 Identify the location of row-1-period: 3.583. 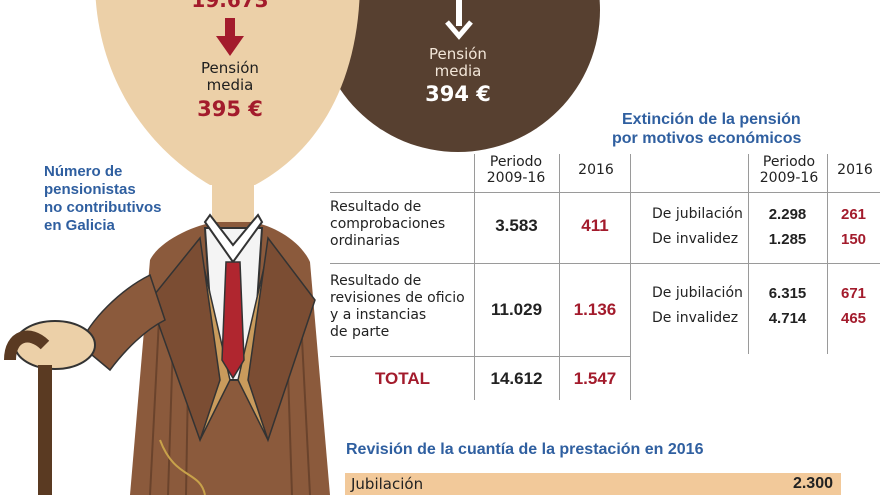
(516, 225).